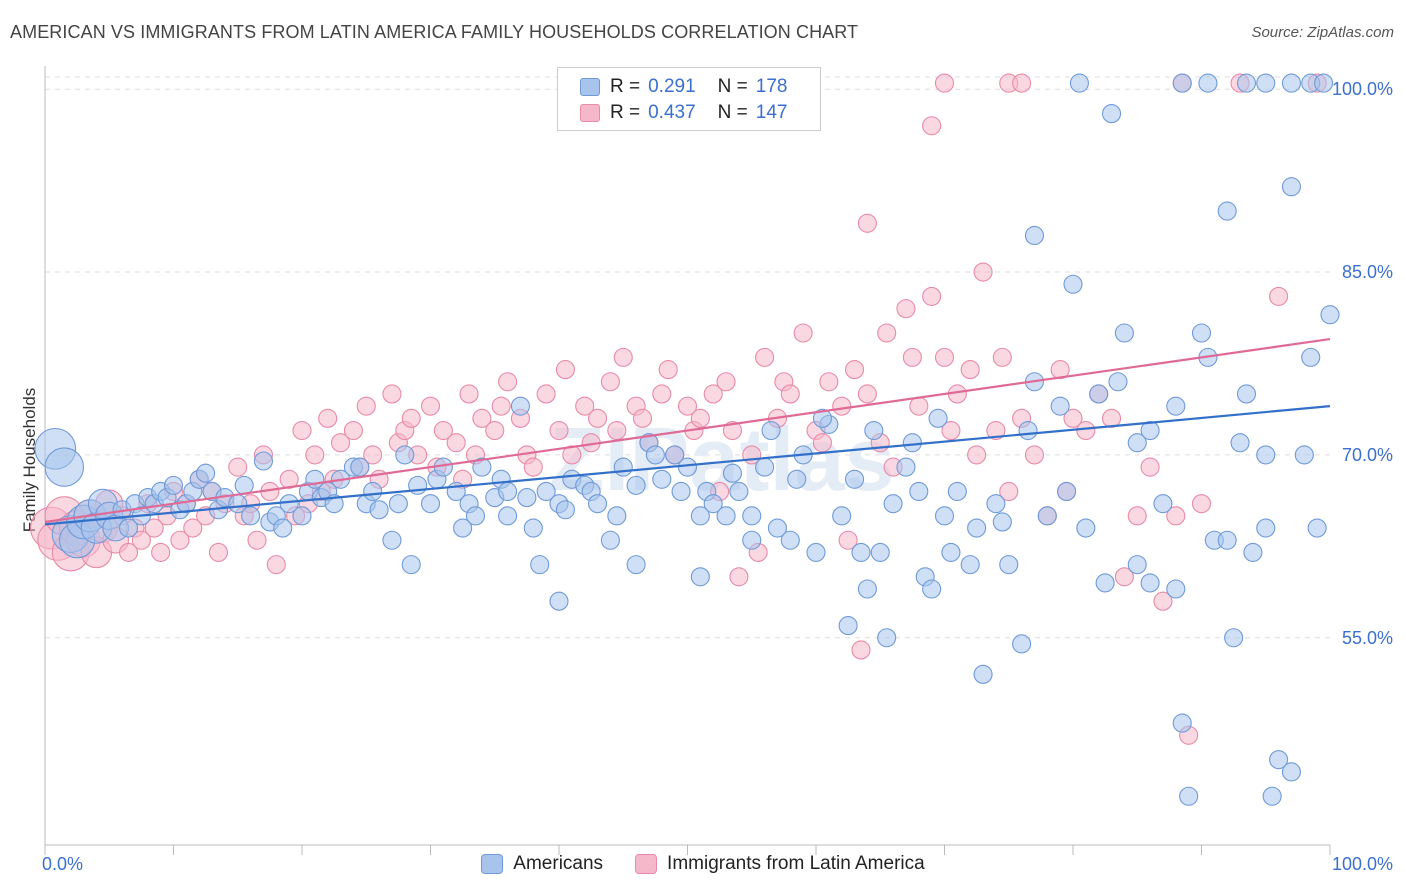  I want to click on americans-trend-line, so click(687, 465).